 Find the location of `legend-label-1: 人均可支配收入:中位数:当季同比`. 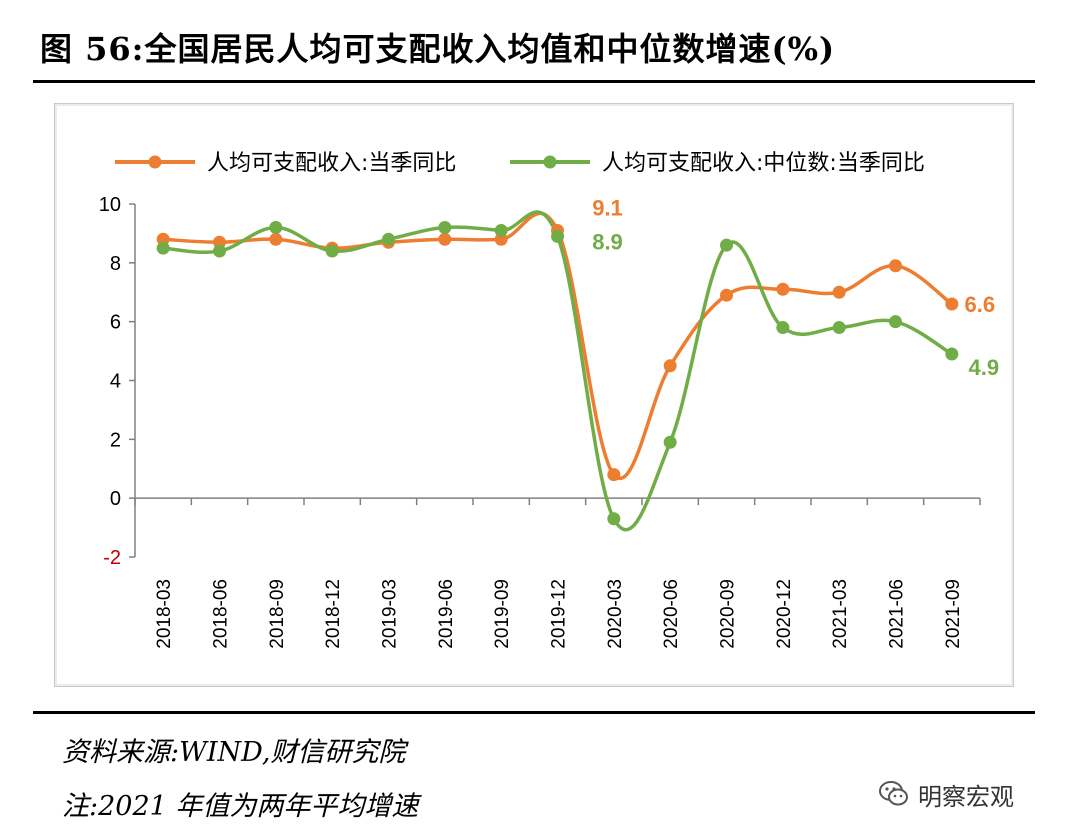

legend-label-1: 人均可支配收入:中位数:当季同比 is located at coordinates (763, 163).